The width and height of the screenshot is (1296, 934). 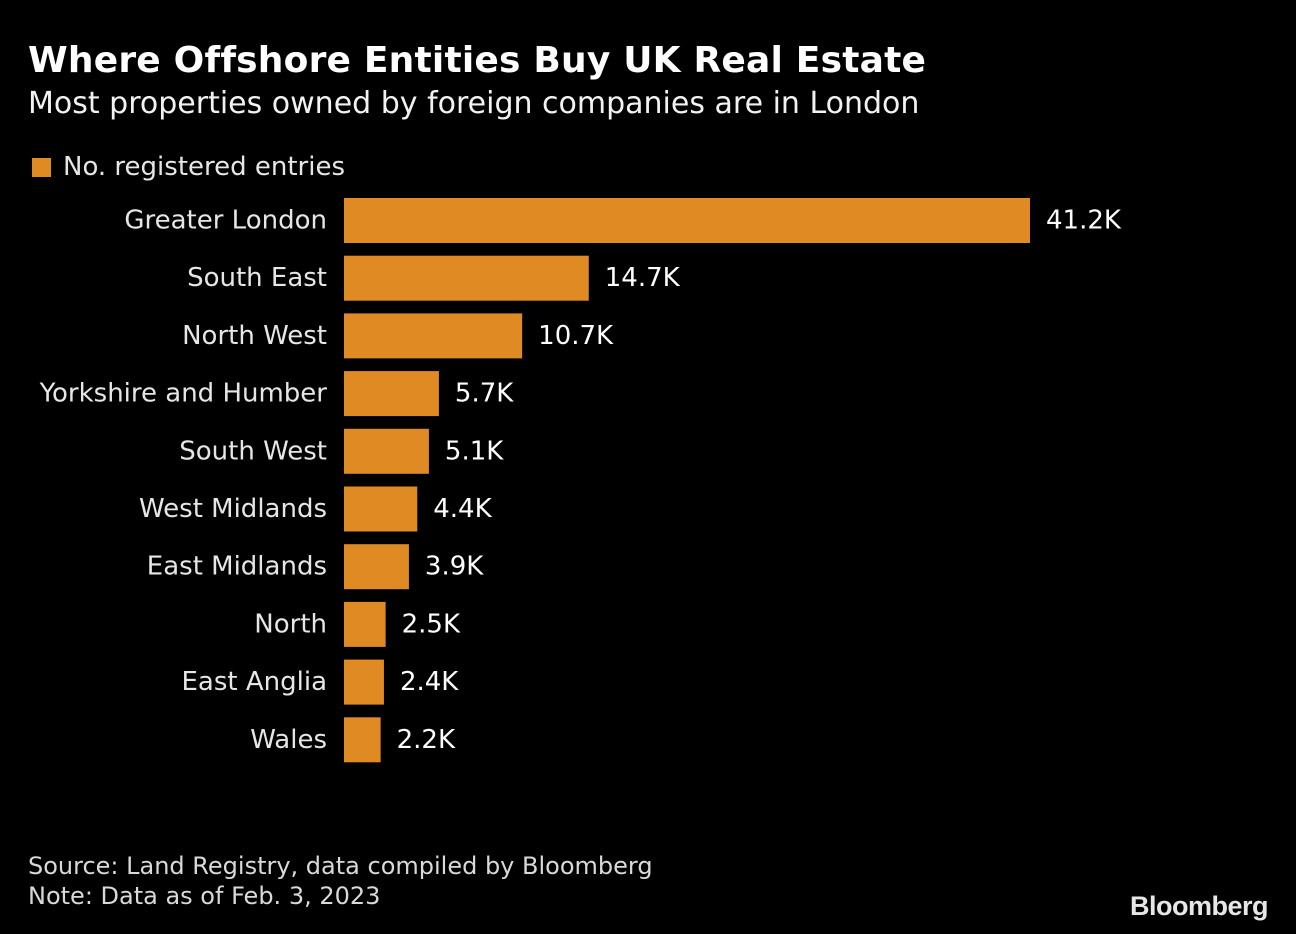 What do you see at coordinates (41, 167) in the screenshot?
I see `legend-swatch` at bounding box center [41, 167].